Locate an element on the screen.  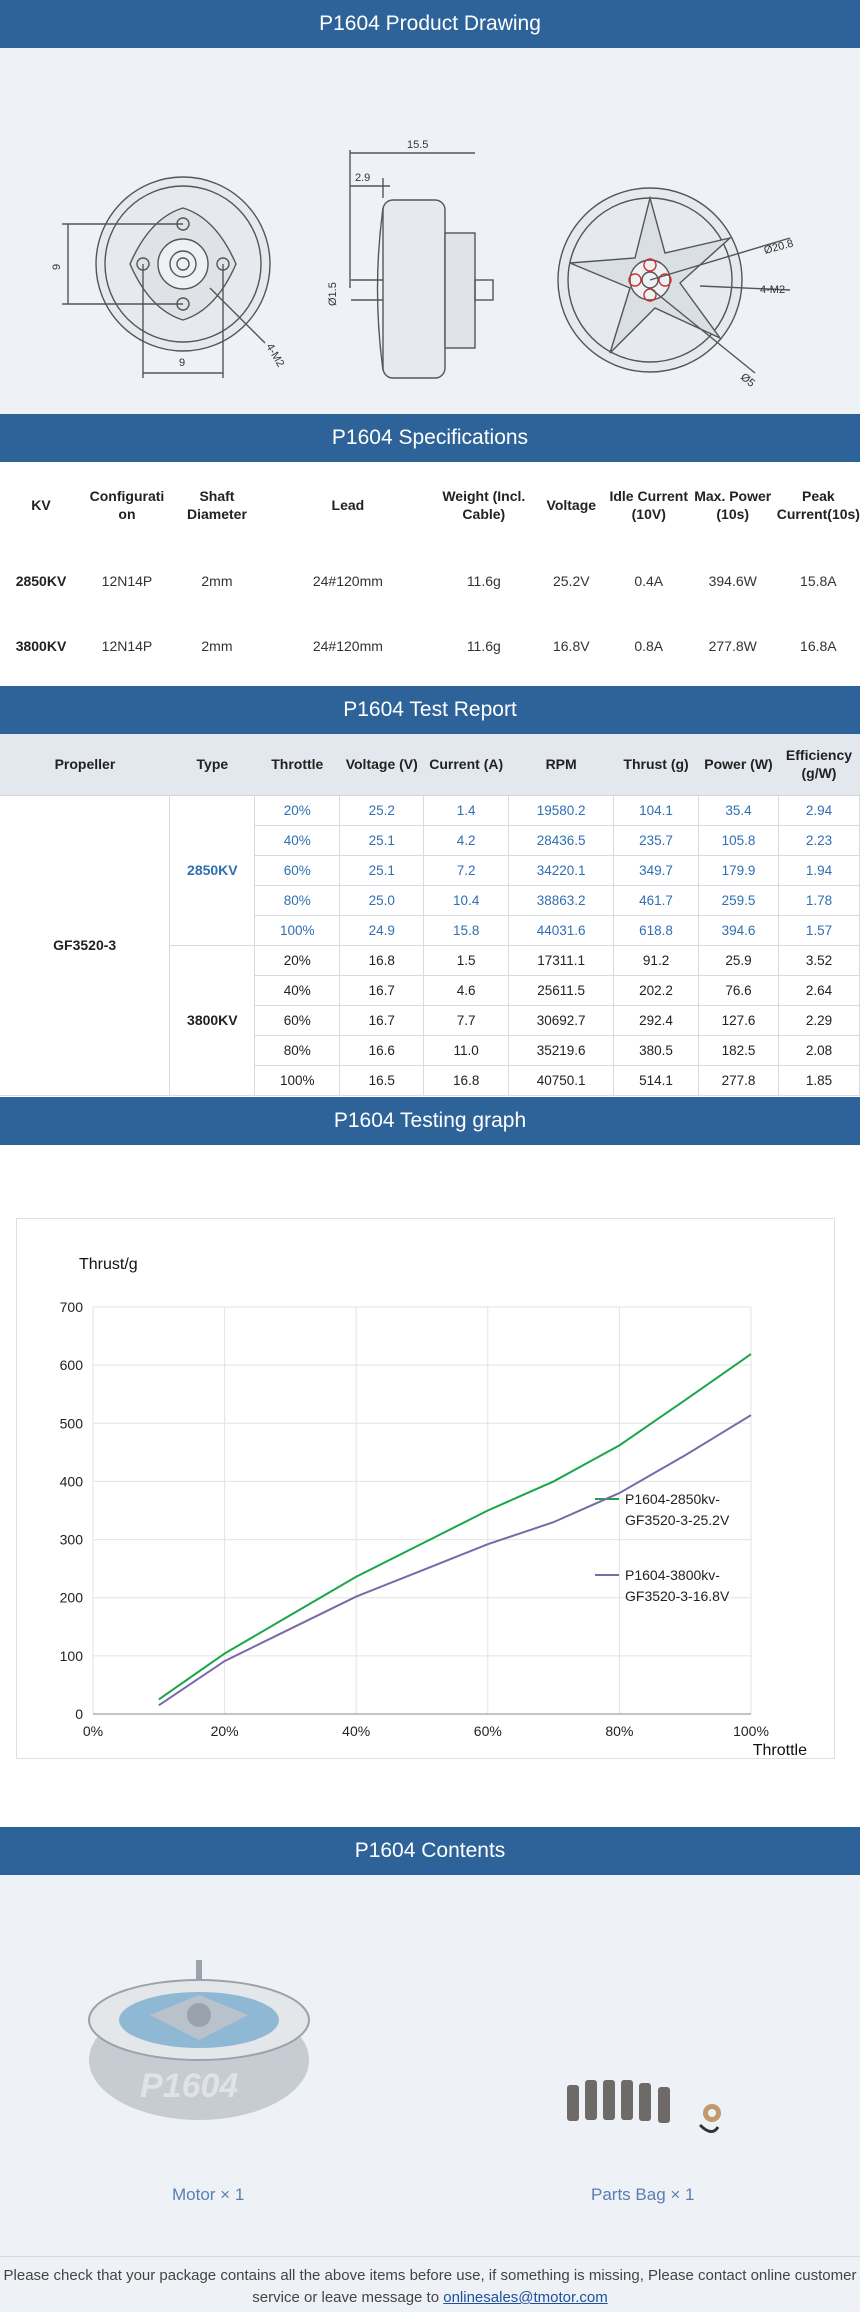
bottom-view is located at coordinates (166, 277).